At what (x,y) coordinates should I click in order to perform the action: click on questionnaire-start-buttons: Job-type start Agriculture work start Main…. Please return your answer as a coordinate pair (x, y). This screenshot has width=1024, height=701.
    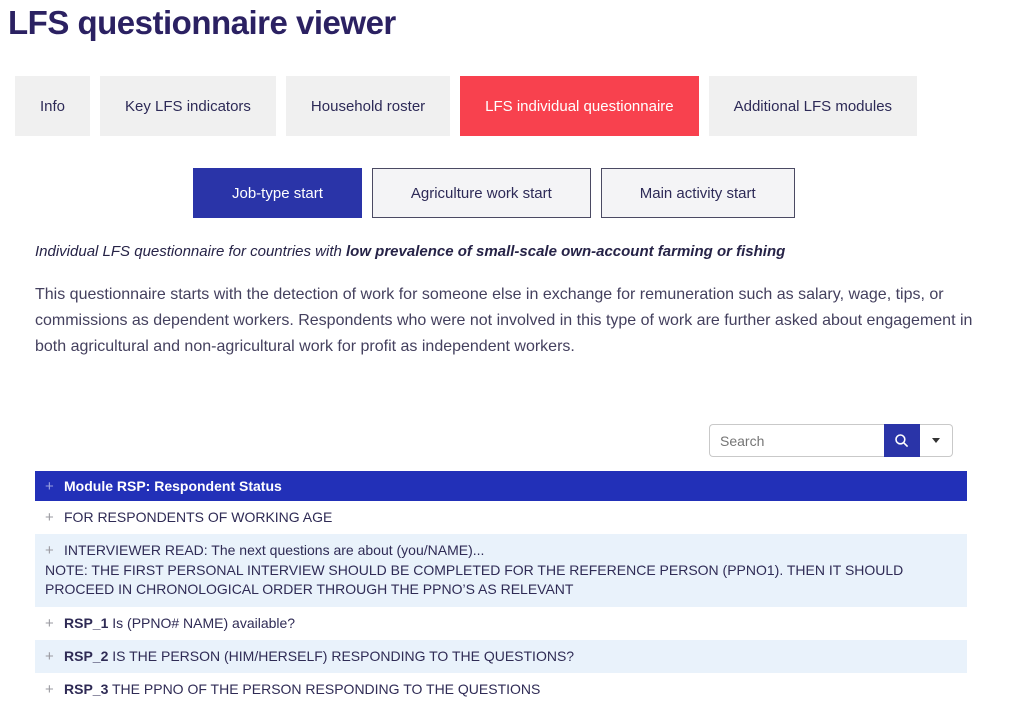
    Looking at the image, I should click on (608, 193).